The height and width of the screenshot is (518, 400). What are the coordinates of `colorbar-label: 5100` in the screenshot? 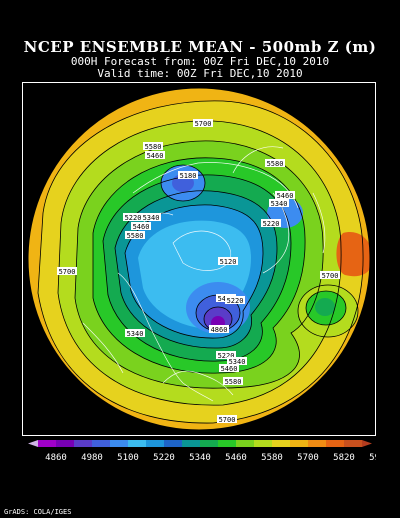 It's located at (128, 458).